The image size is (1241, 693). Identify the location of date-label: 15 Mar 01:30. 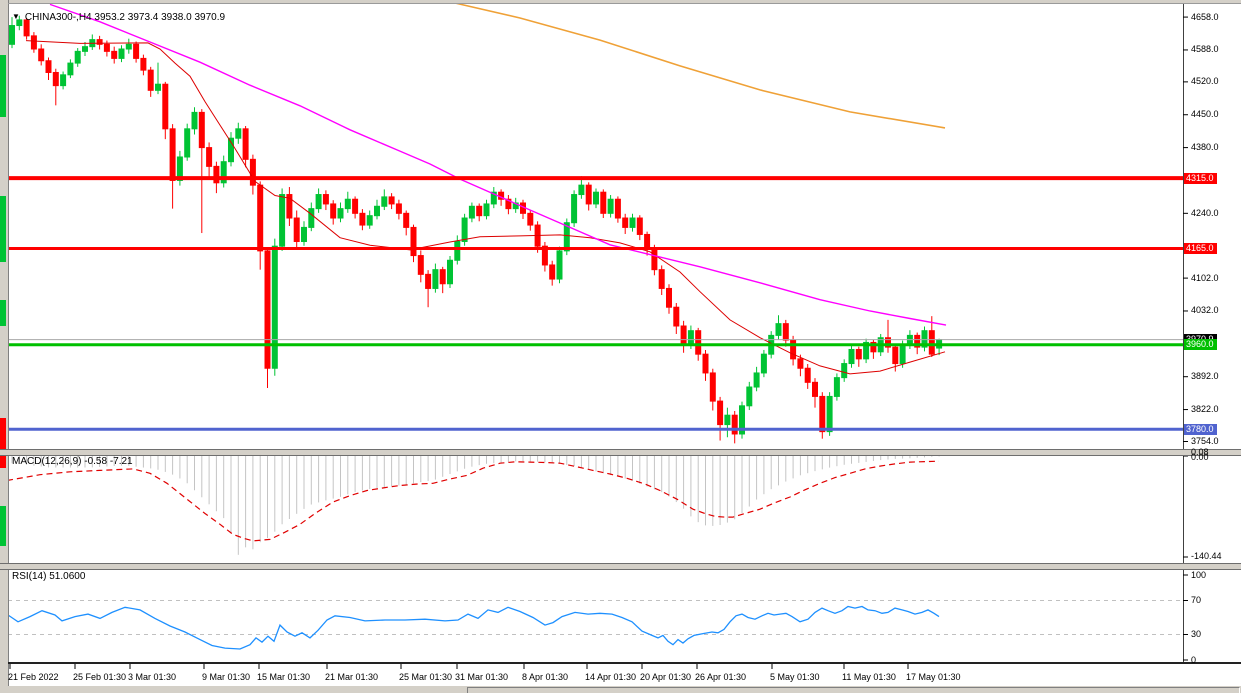
(284, 677).